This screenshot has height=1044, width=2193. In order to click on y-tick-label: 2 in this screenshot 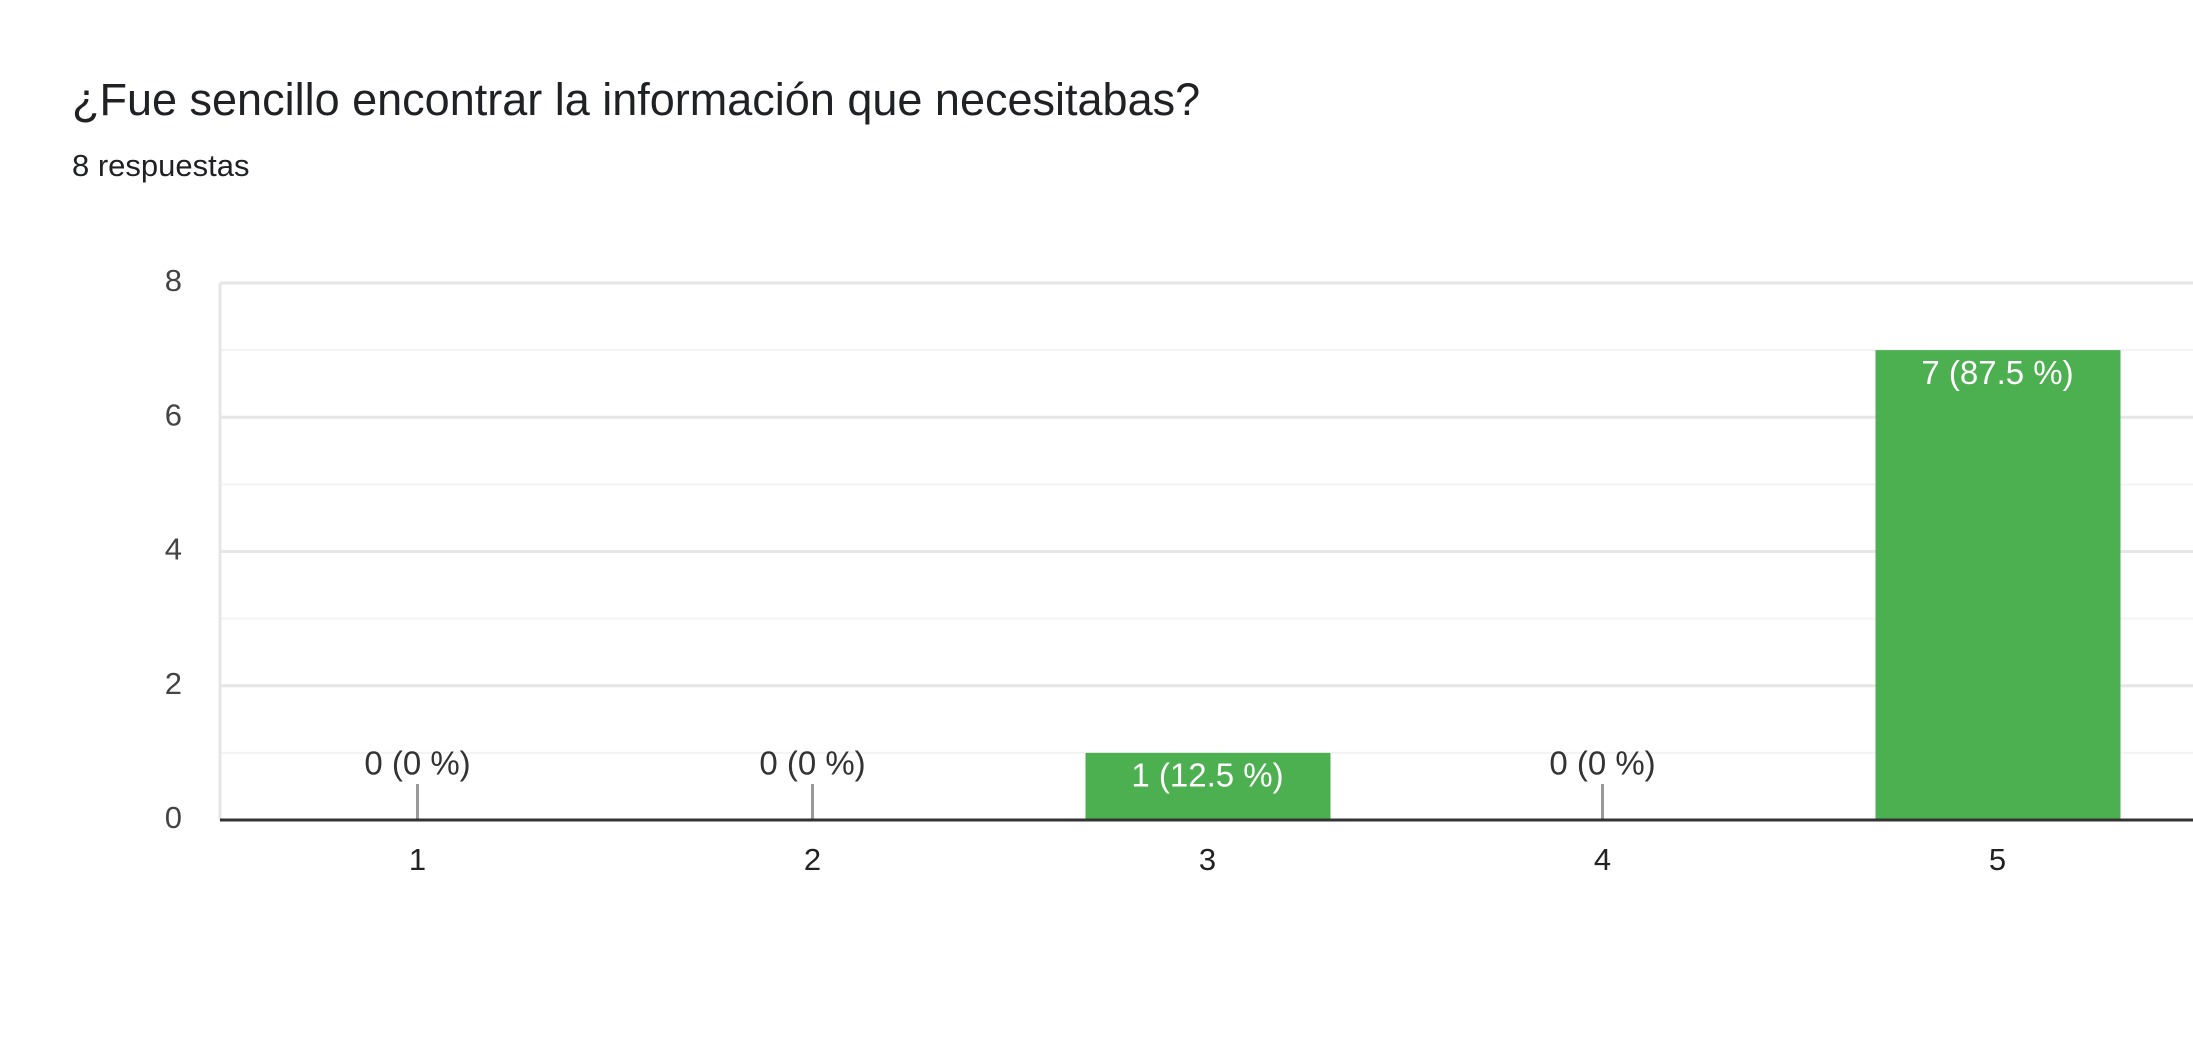, I will do `click(173, 683)`.